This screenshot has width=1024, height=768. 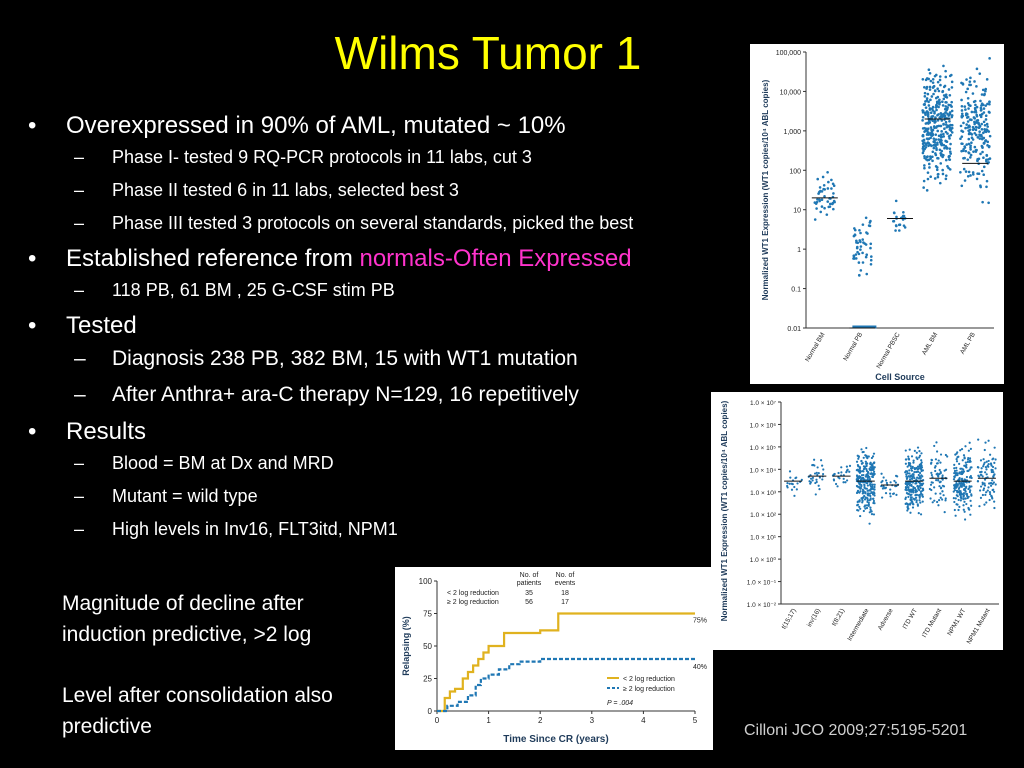 What do you see at coordinates (82, 325) in the screenshot?
I see `bullet-tested: • Tested` at bounding box center [82, 325].